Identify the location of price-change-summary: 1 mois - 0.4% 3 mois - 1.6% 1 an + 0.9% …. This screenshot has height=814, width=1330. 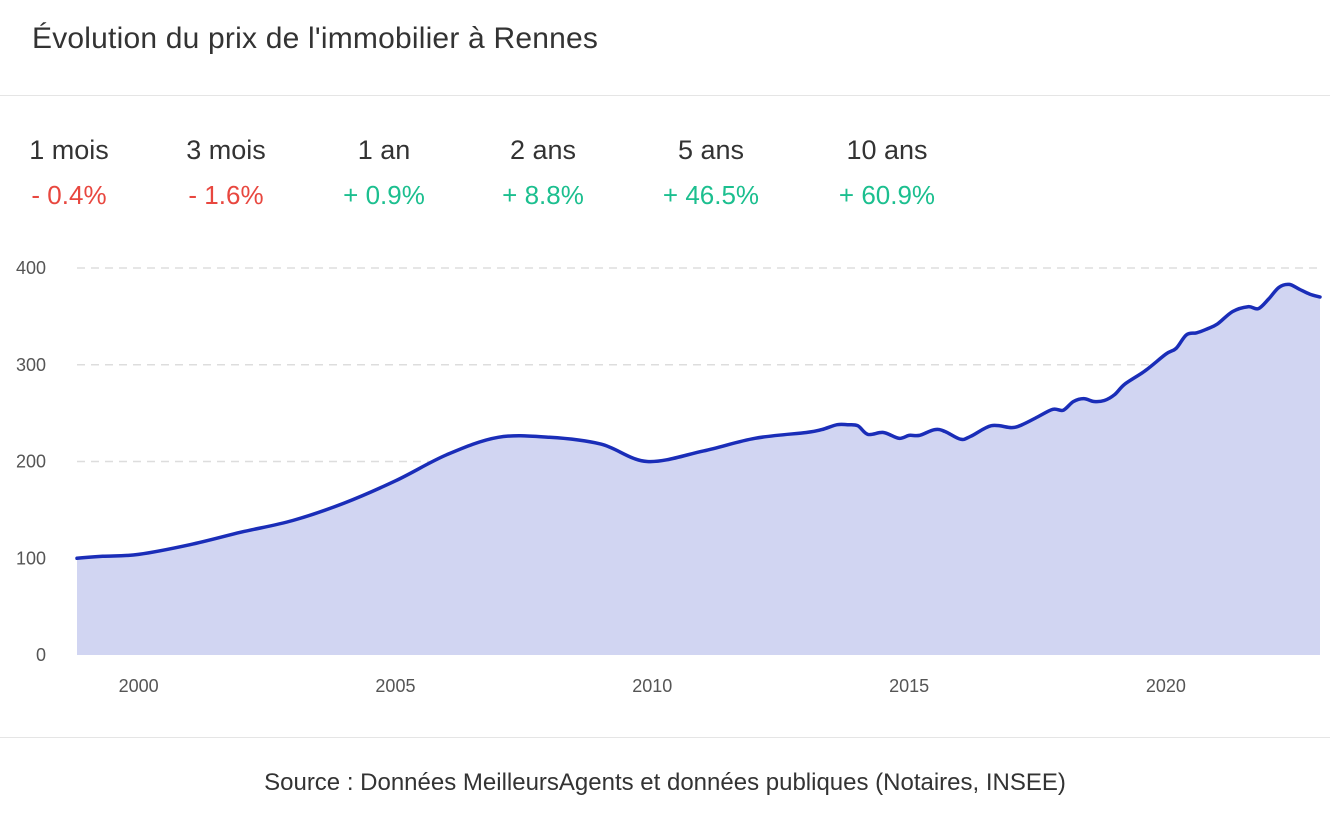
(490, 175).